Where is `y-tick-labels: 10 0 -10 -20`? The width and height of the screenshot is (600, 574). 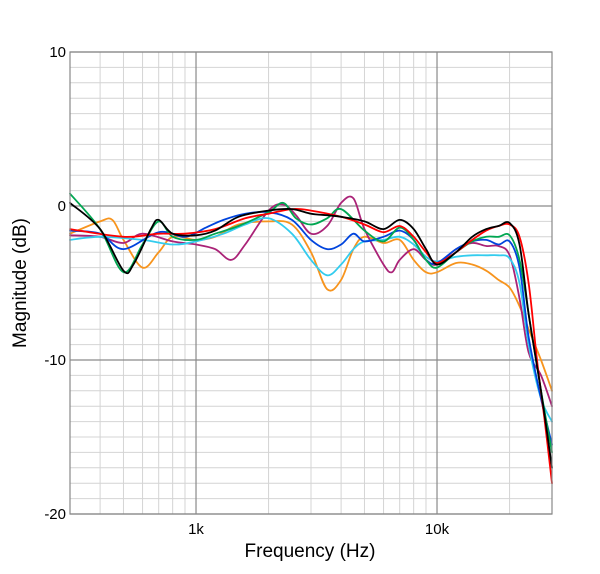
y-tick-labels: 10 0 -10 -20 is located at coordinates (55, 283).